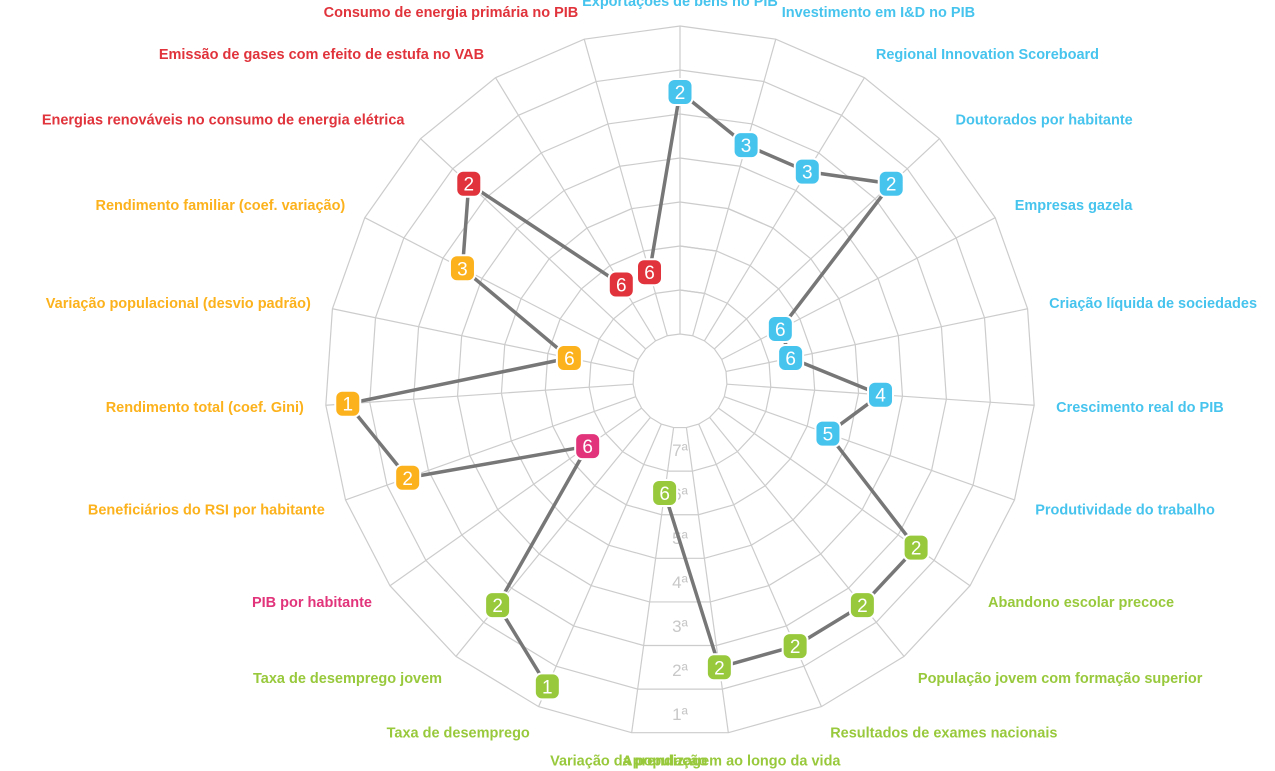  Describe the element at coordinates (1044, 121) in the screenshot. I see `axis-label-doutorados-por-habitante: Doutorados por habitante` at that location.